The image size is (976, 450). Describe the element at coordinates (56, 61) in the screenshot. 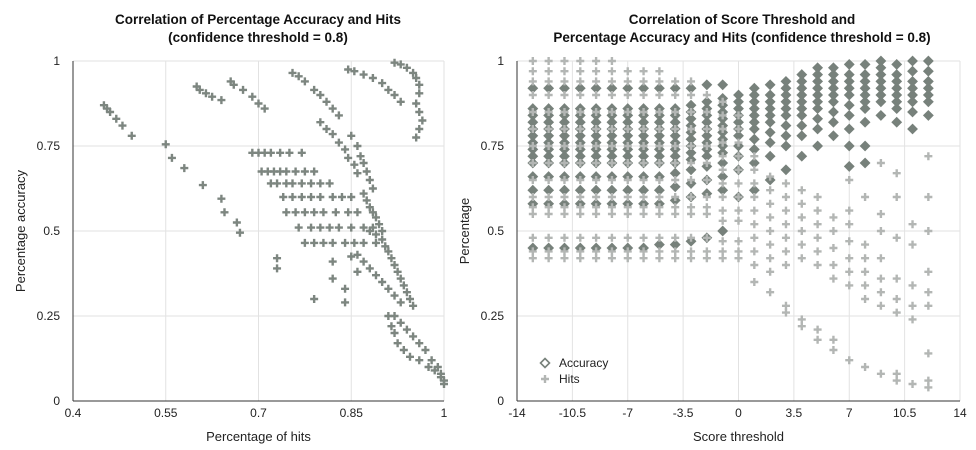

I see `y-tick-label: 1` at that location.